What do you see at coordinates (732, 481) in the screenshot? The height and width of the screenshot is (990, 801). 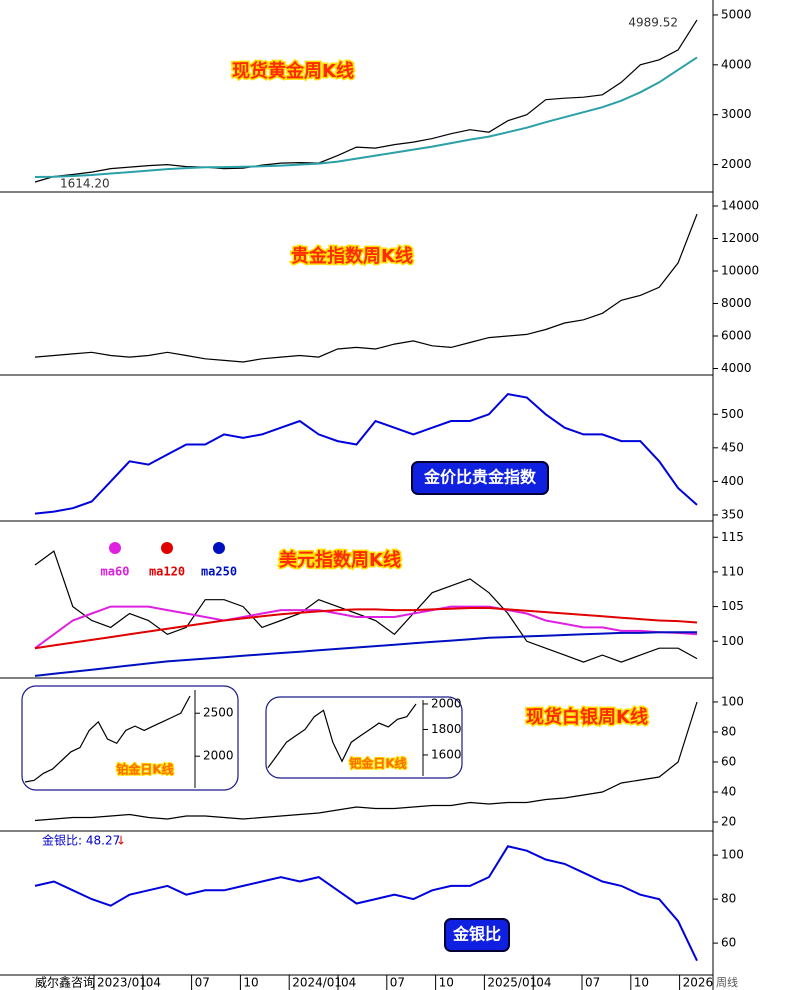 I see `y-tick-label: 400` at bounding box center [732, 481].